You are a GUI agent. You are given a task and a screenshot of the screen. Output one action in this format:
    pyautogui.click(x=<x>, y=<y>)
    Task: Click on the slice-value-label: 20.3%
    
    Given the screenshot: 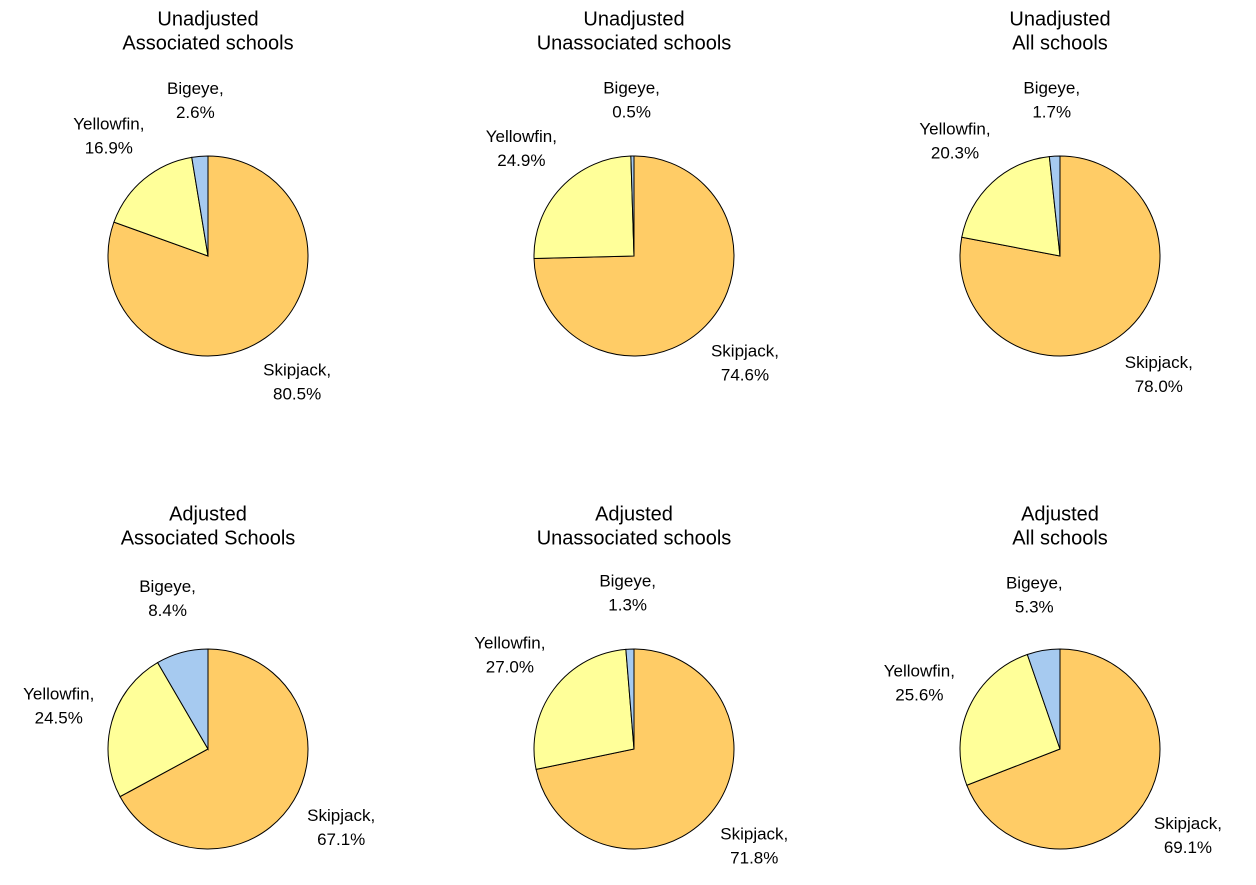 What is the action you would take?
    pyautogui.click(x=955, y=152)
    